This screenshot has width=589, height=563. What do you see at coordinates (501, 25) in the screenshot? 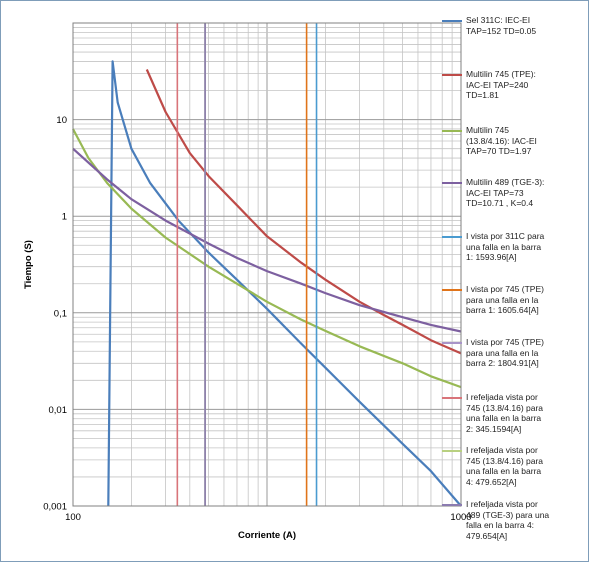
I see `legend-label: Sel 311C: IEC-EI TAP=152 TD=0.05` at bounding box center [501, 25].